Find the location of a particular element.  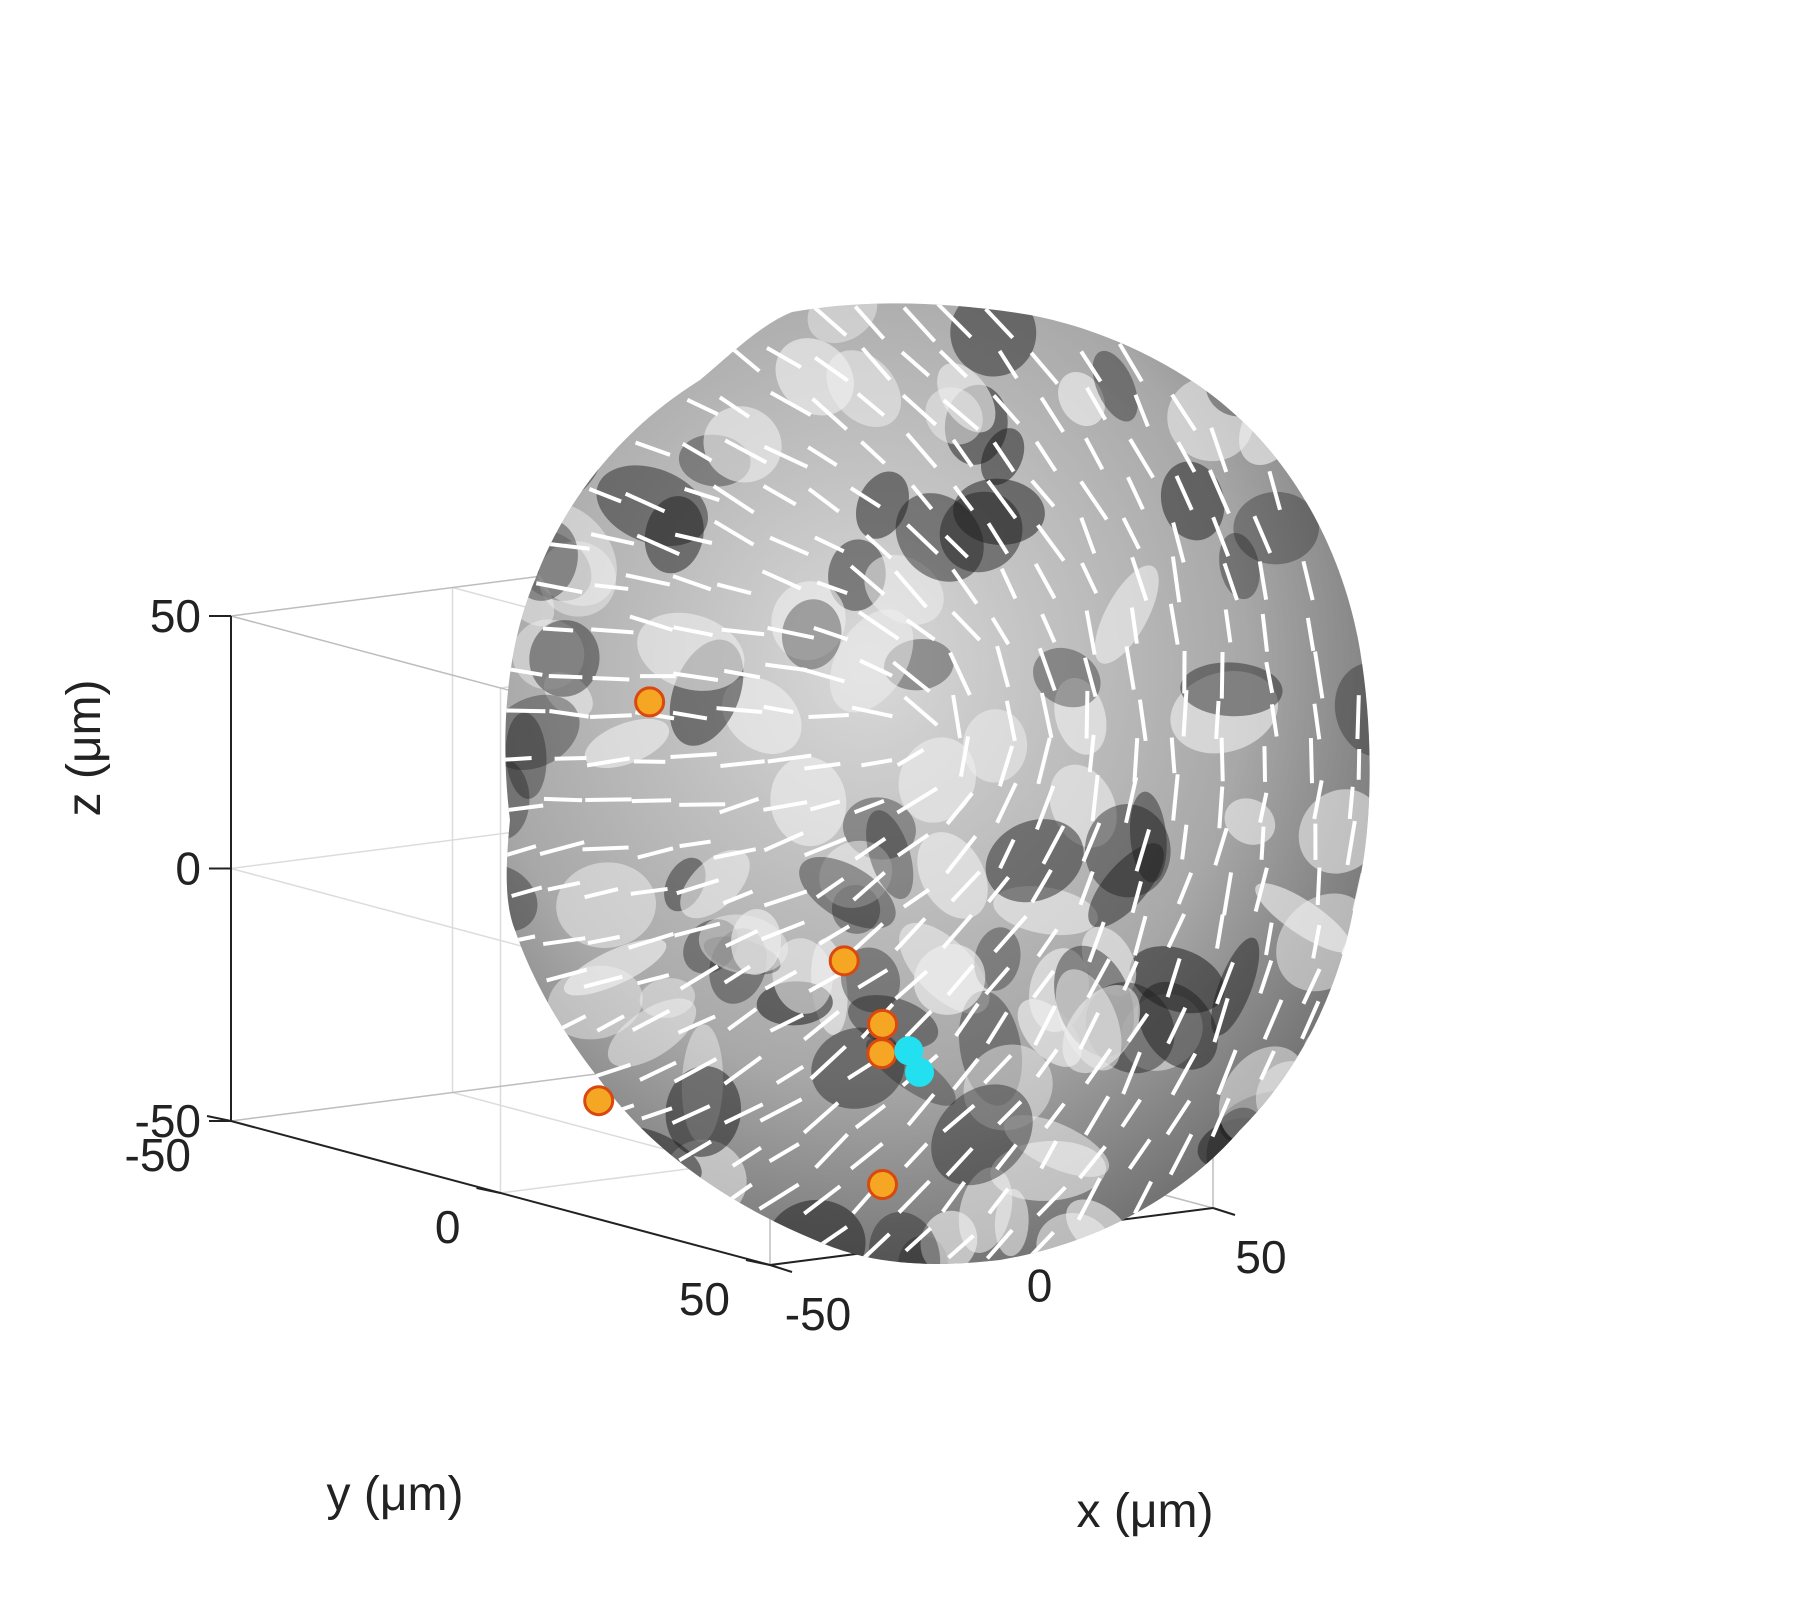

x-tick is located at coordinates (781, 1268).